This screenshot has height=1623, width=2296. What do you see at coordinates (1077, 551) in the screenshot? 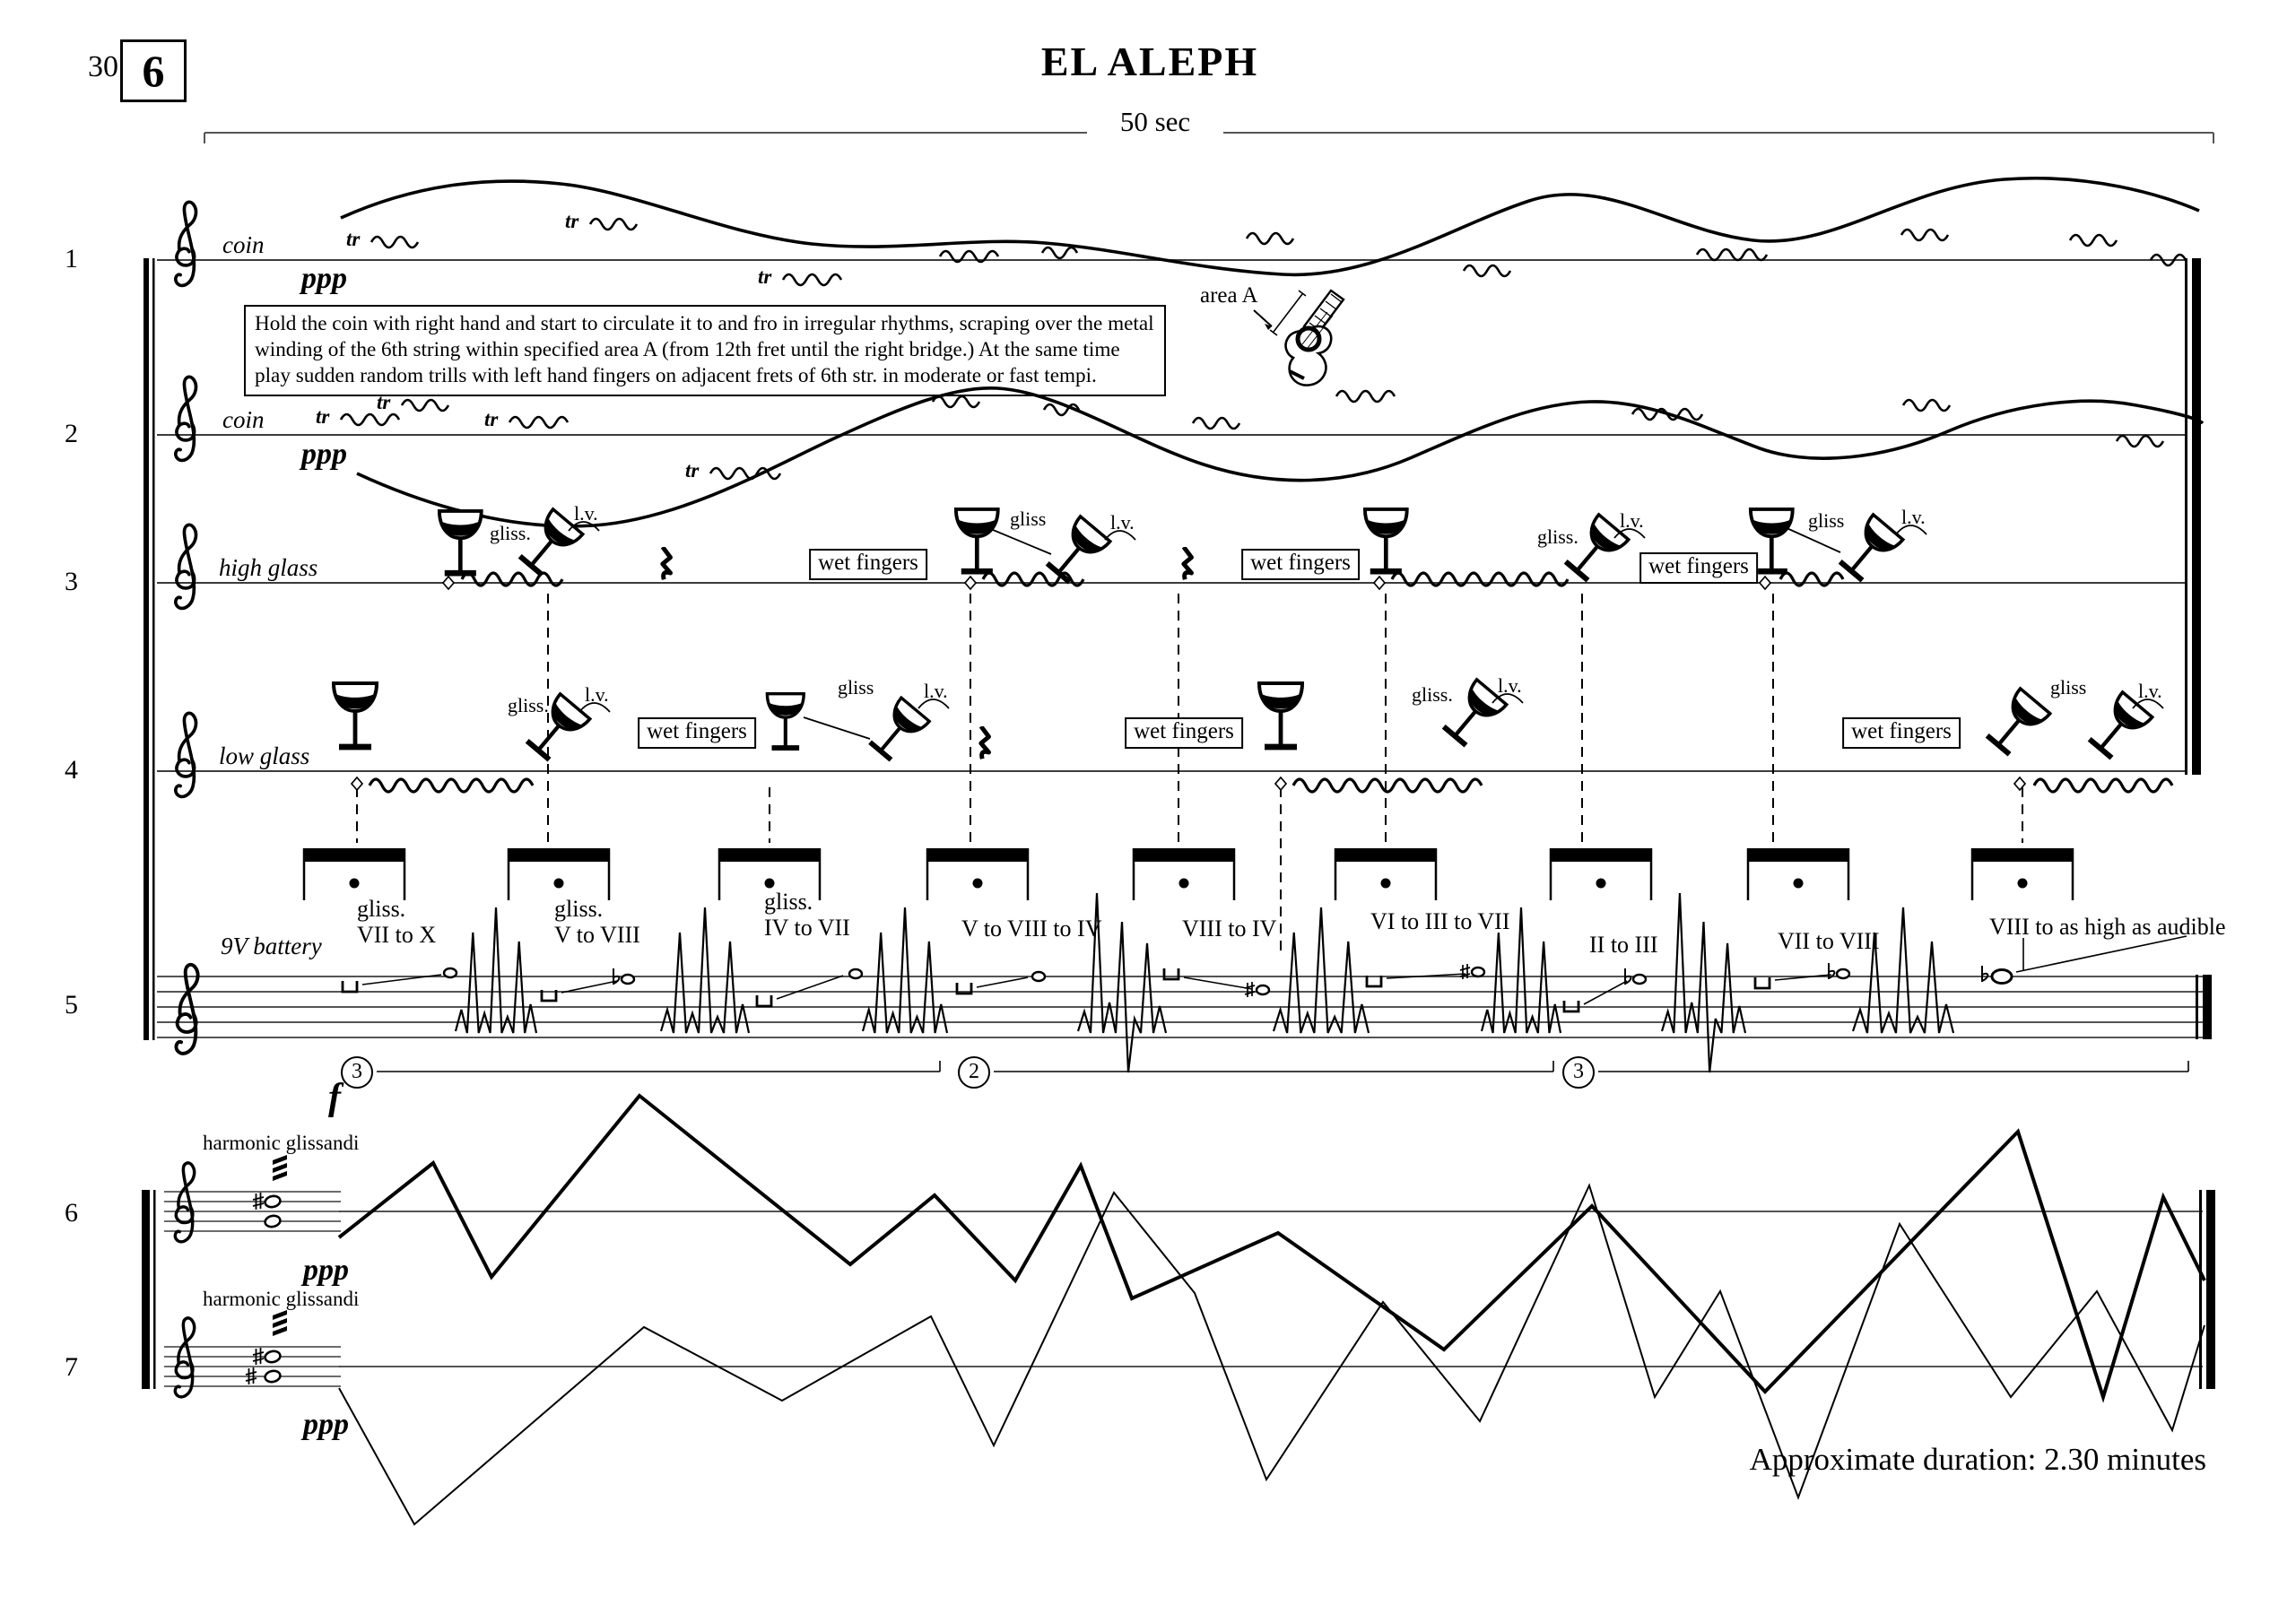
I see `tilted-wine-glass-icon` at bounding box center [1077, 551].